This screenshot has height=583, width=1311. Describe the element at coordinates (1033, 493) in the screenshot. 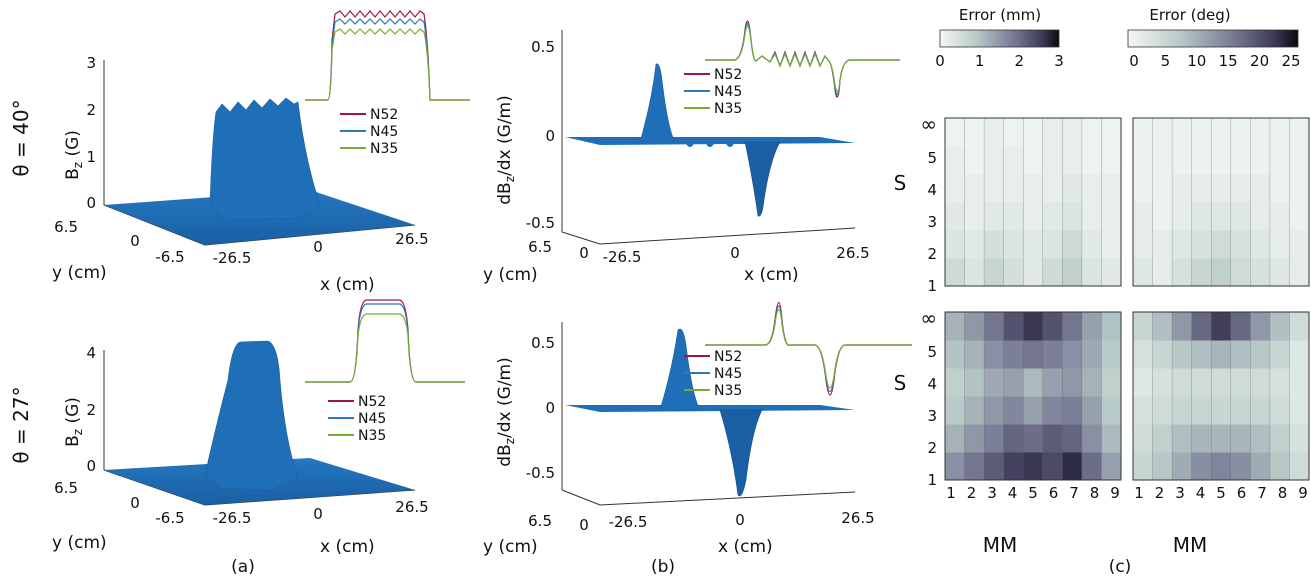

I see `x-tick-label: 5` at that location.